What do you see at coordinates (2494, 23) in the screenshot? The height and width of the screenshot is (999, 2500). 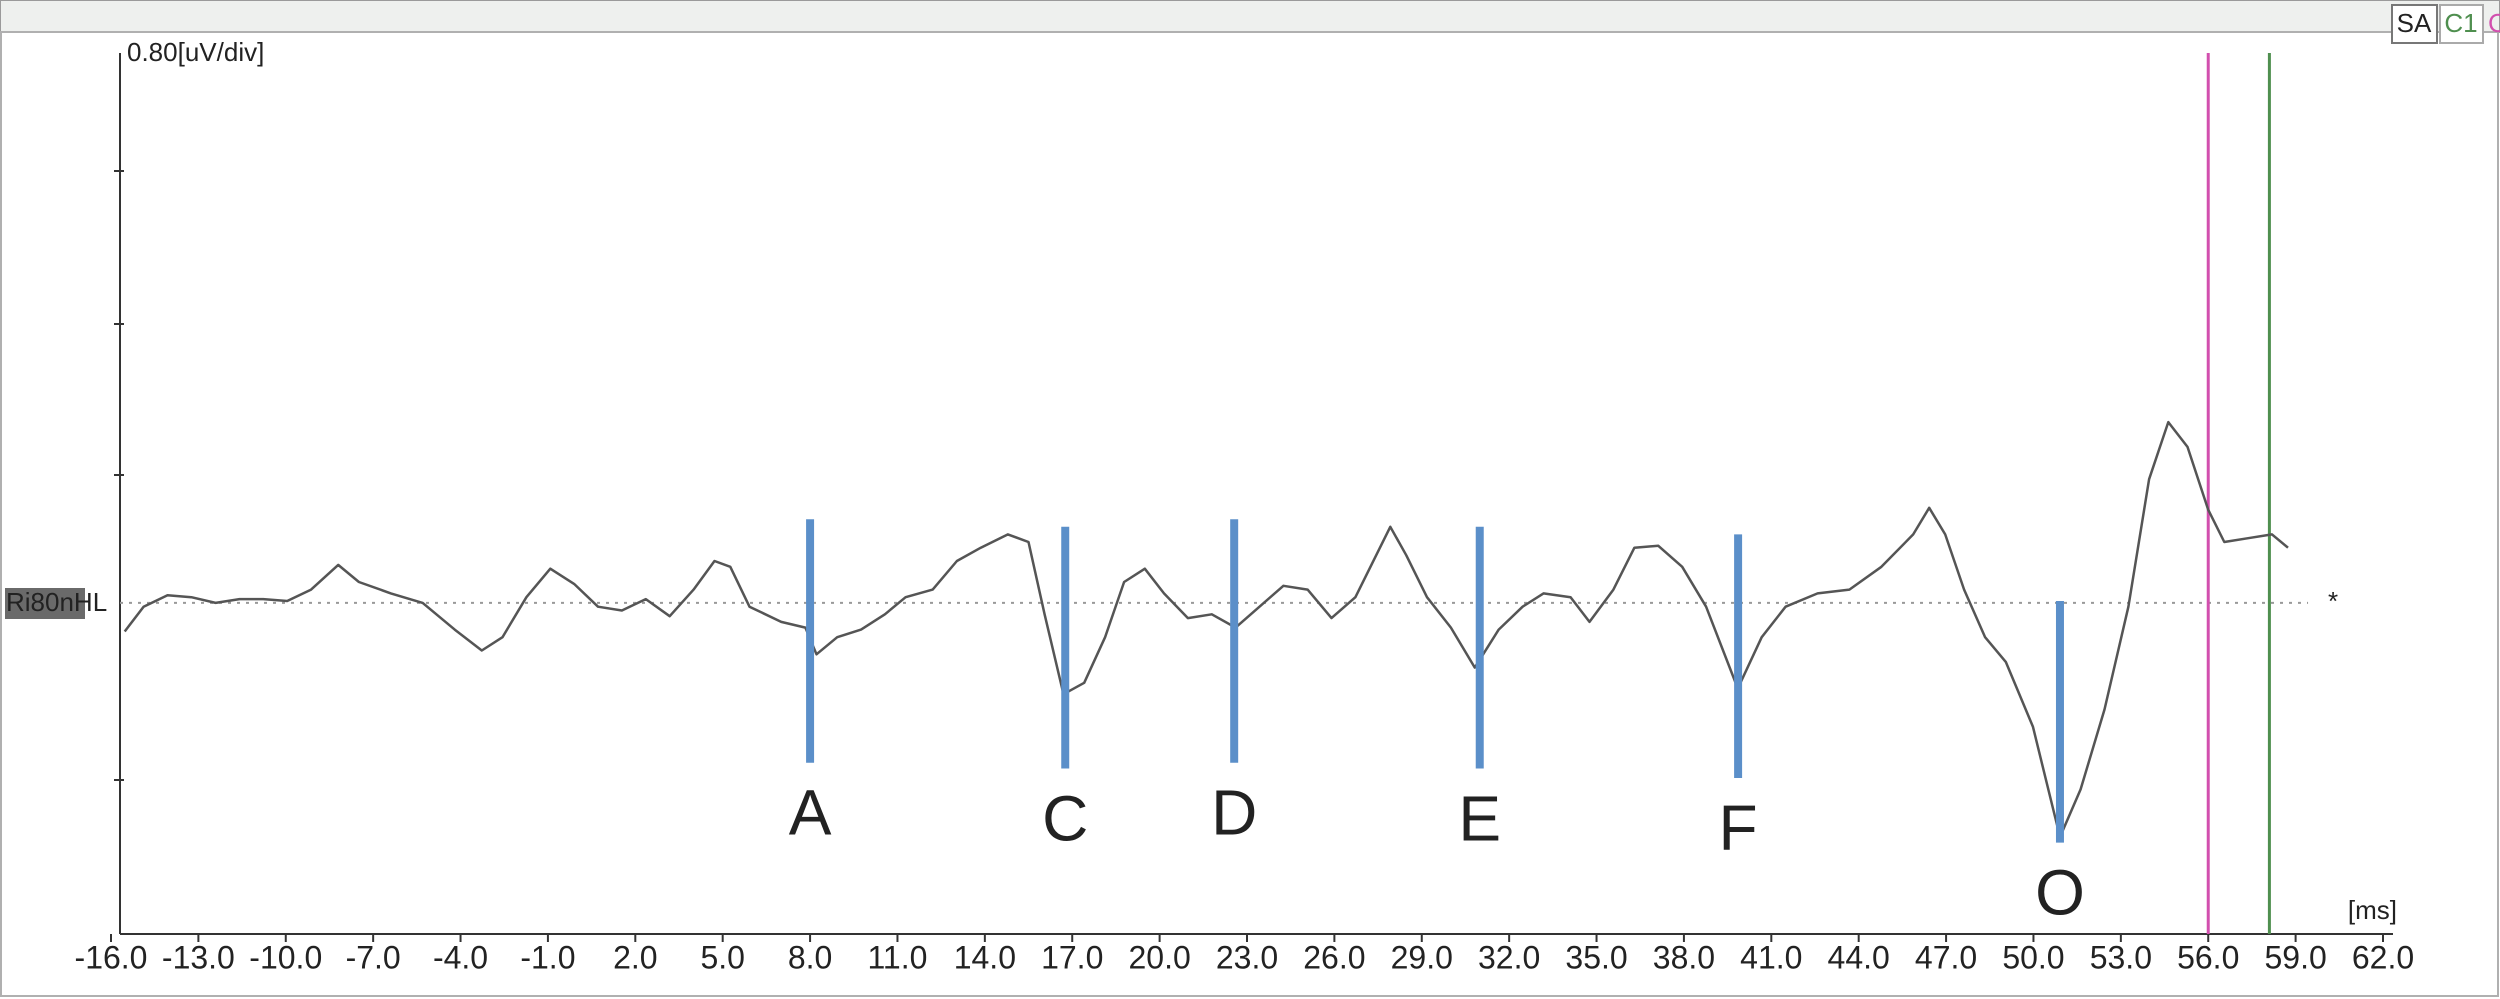 I see `tab-label: C` at bounding box center [2494, 23].